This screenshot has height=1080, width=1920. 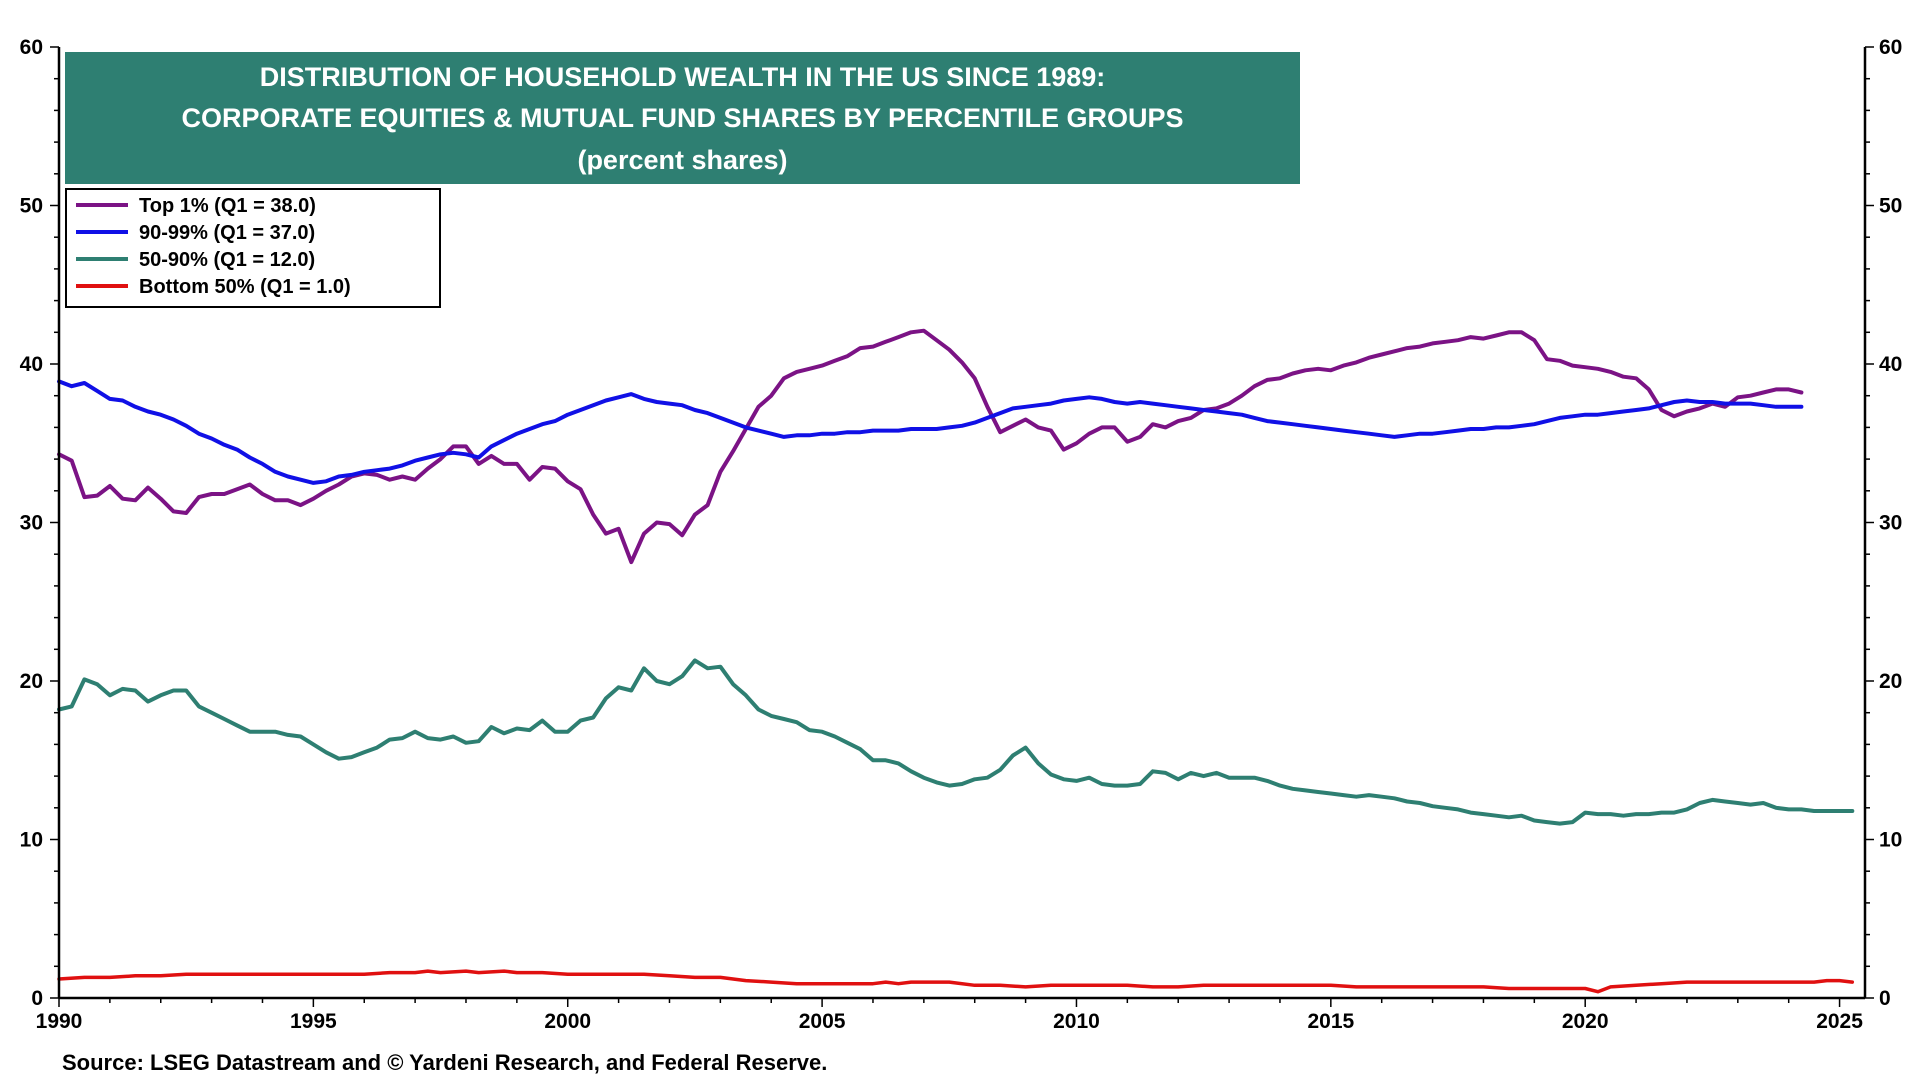 What do you see at coordinates (1885, 998) in the screenshot?
I see `y-tick-label-right: 0` at bounding box center [1885, 998].